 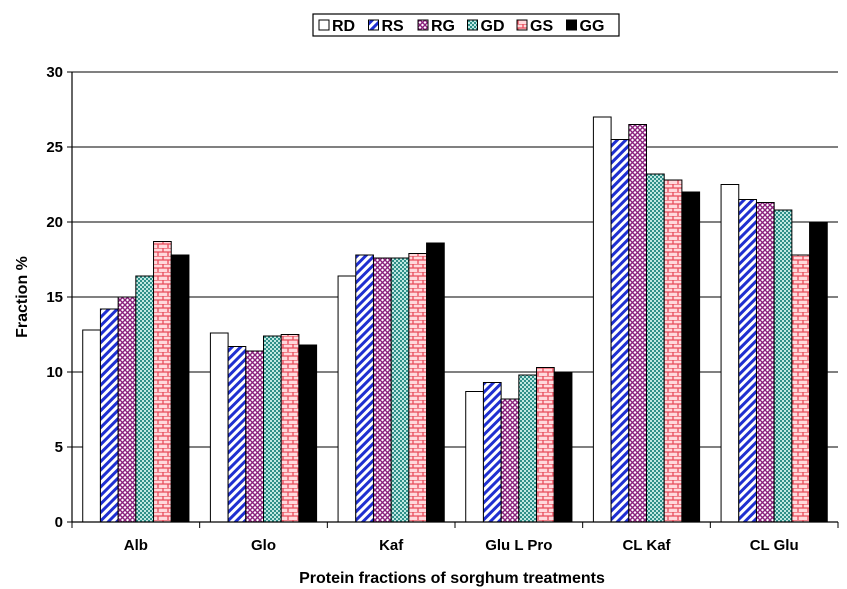 I want to click on x-category-label: Glo, so click(x=263, y=545).